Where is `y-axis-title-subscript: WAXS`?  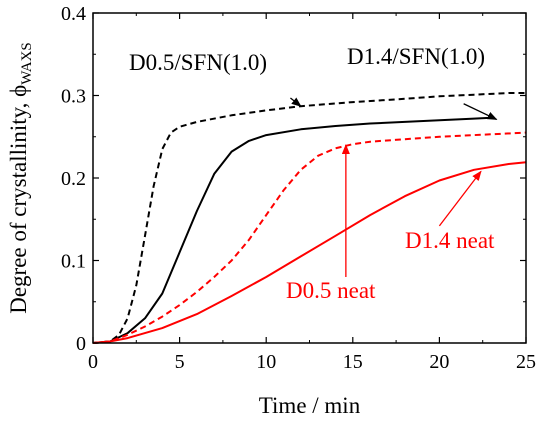
y-axis-title-subscript: WAXS is located at coordinates (27, 63).